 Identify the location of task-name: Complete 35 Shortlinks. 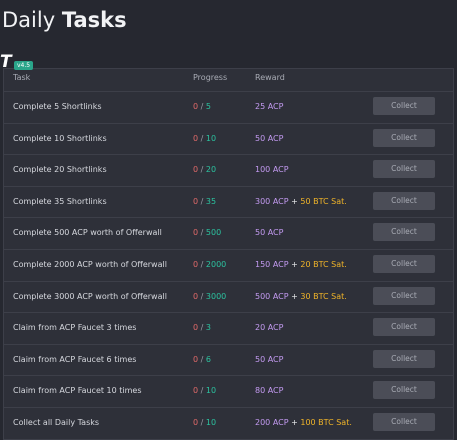
(60, 201).